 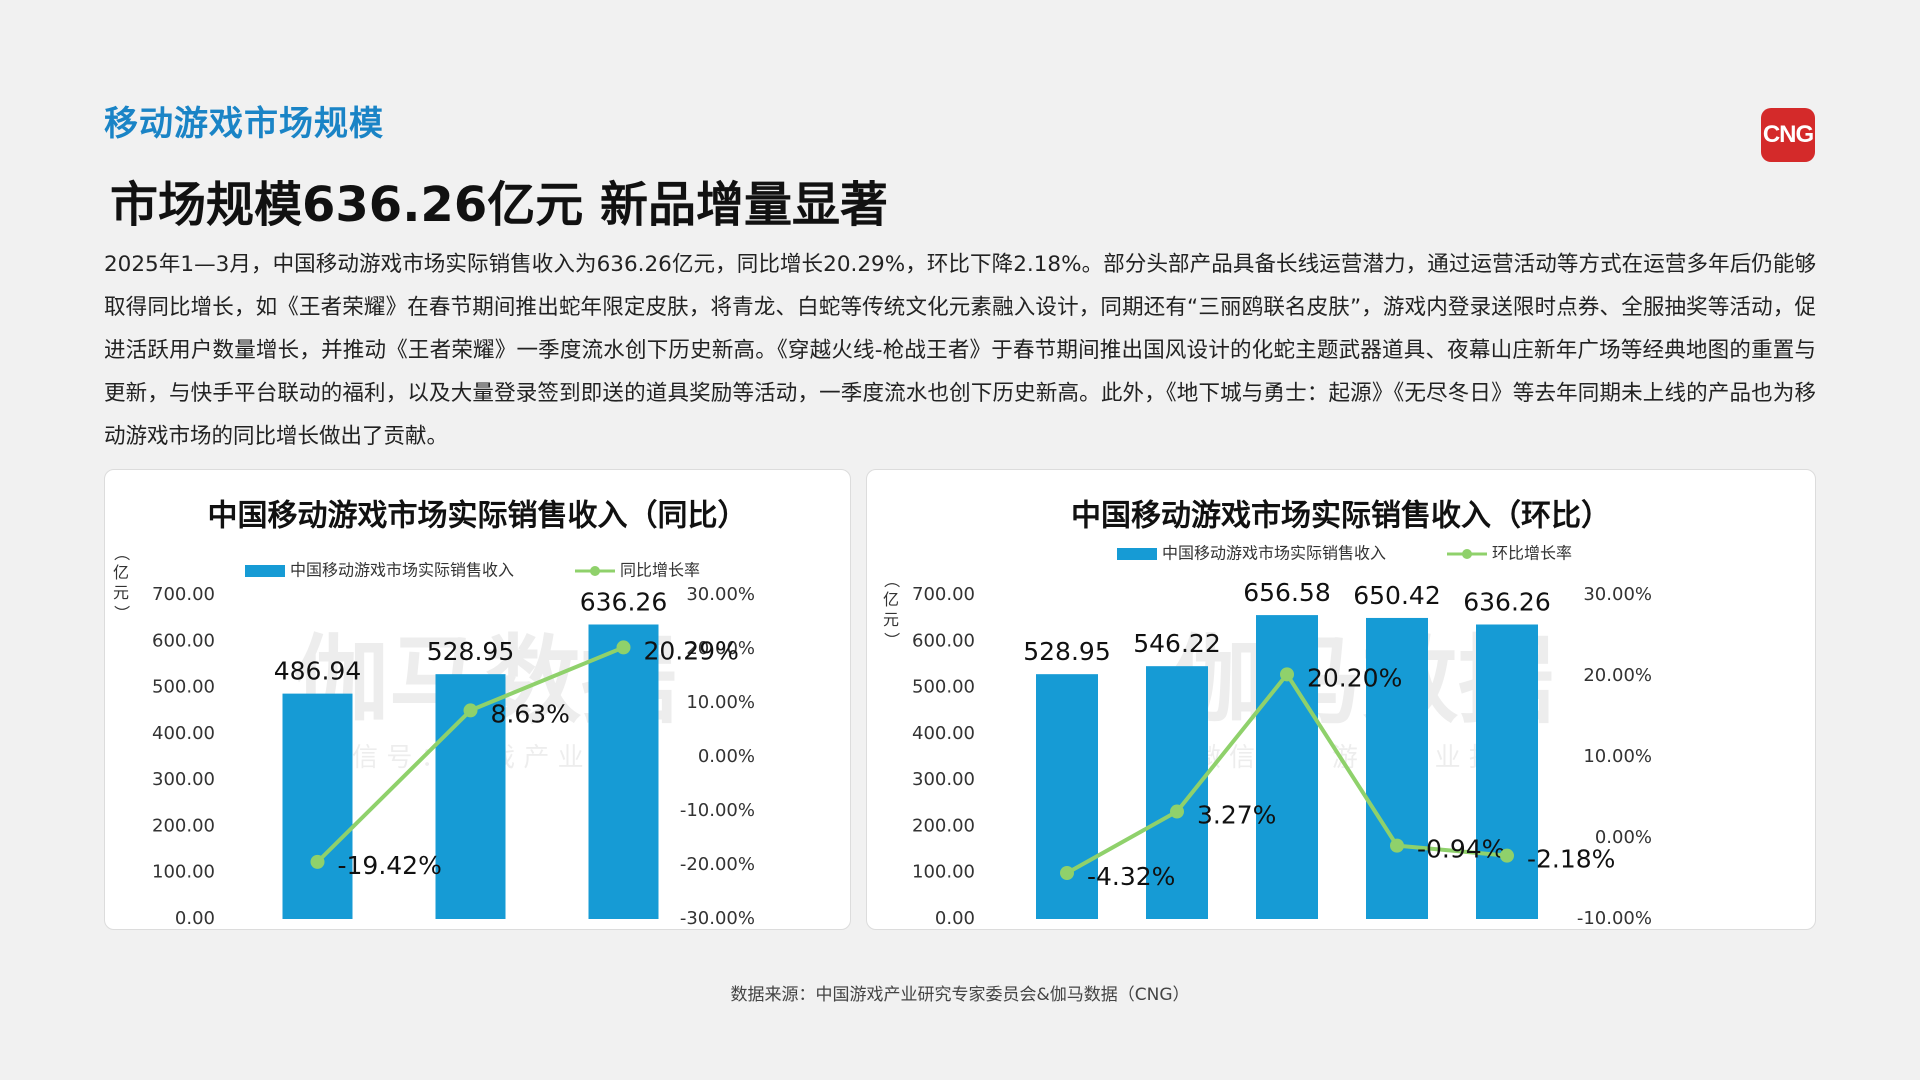 I want to click on chart-legend: 中国移动游戏市场实际销售收入 环比增长率, so click(x=1344, y=553).